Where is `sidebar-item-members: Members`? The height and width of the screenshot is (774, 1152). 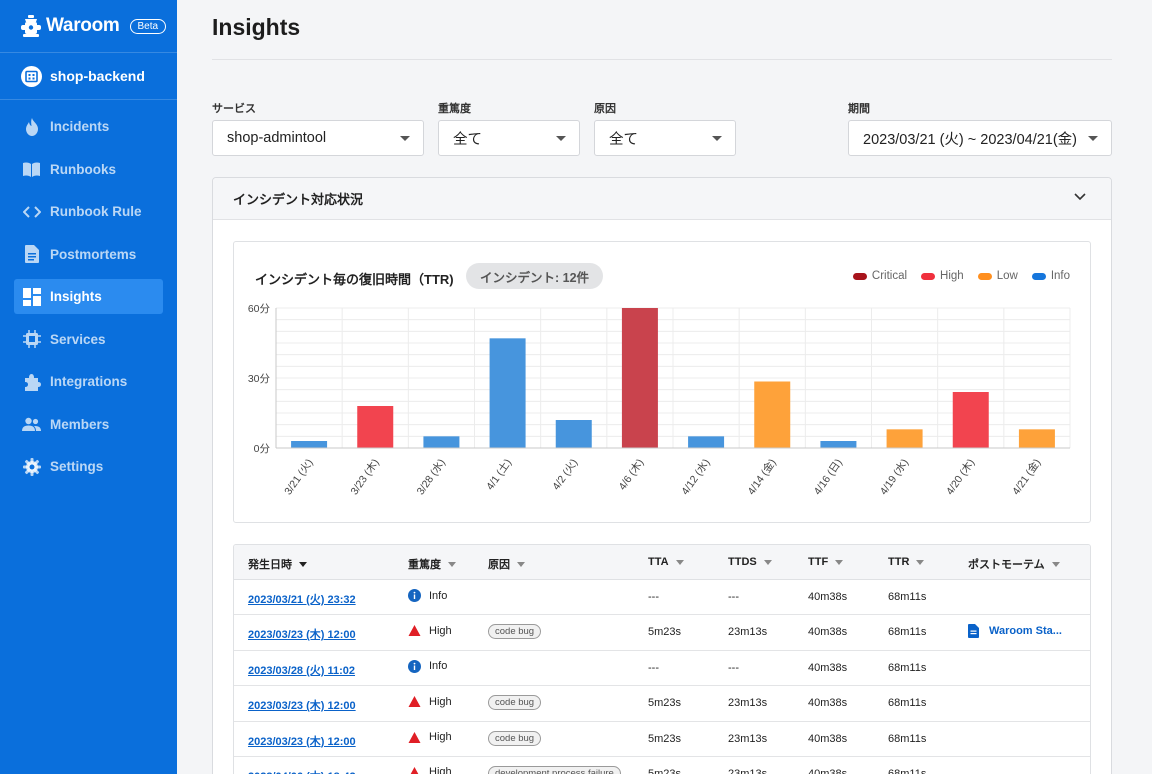
sidebar-item-members: Members is located at coordinates (88, 424).